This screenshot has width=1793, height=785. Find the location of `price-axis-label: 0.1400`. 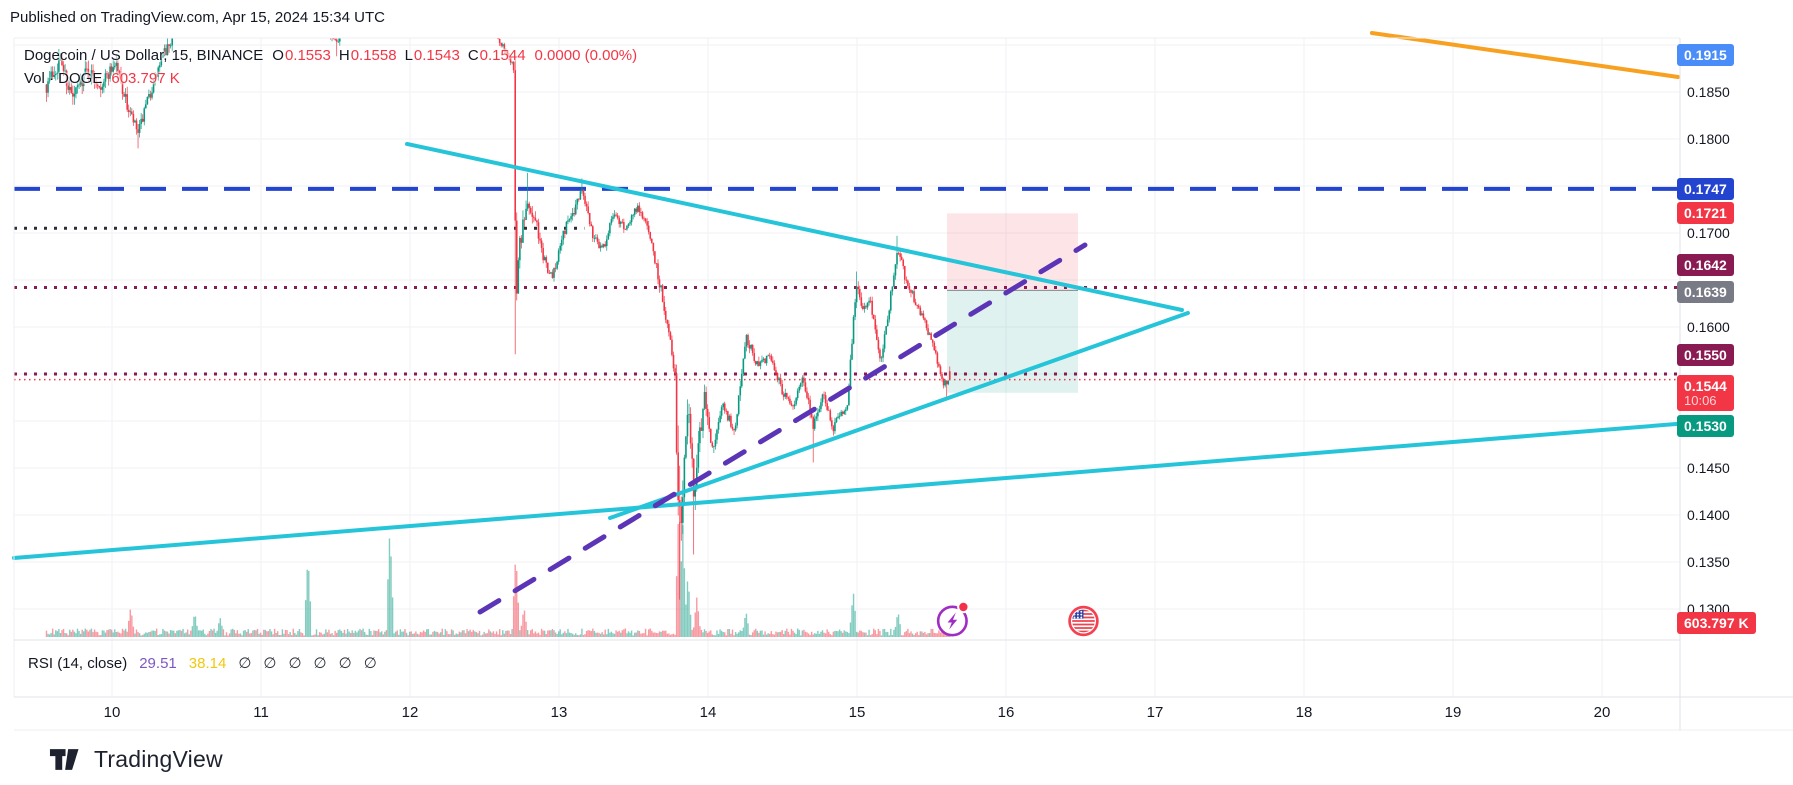

price-axis-label: 0.1400 is located at coordinates (1708, 515).